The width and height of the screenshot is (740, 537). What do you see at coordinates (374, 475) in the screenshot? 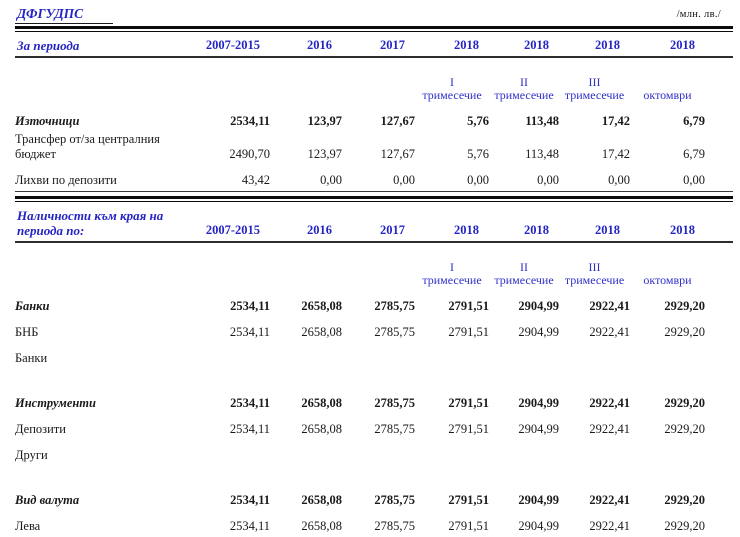
I see `group-gap` at bounding box center [374, 475].